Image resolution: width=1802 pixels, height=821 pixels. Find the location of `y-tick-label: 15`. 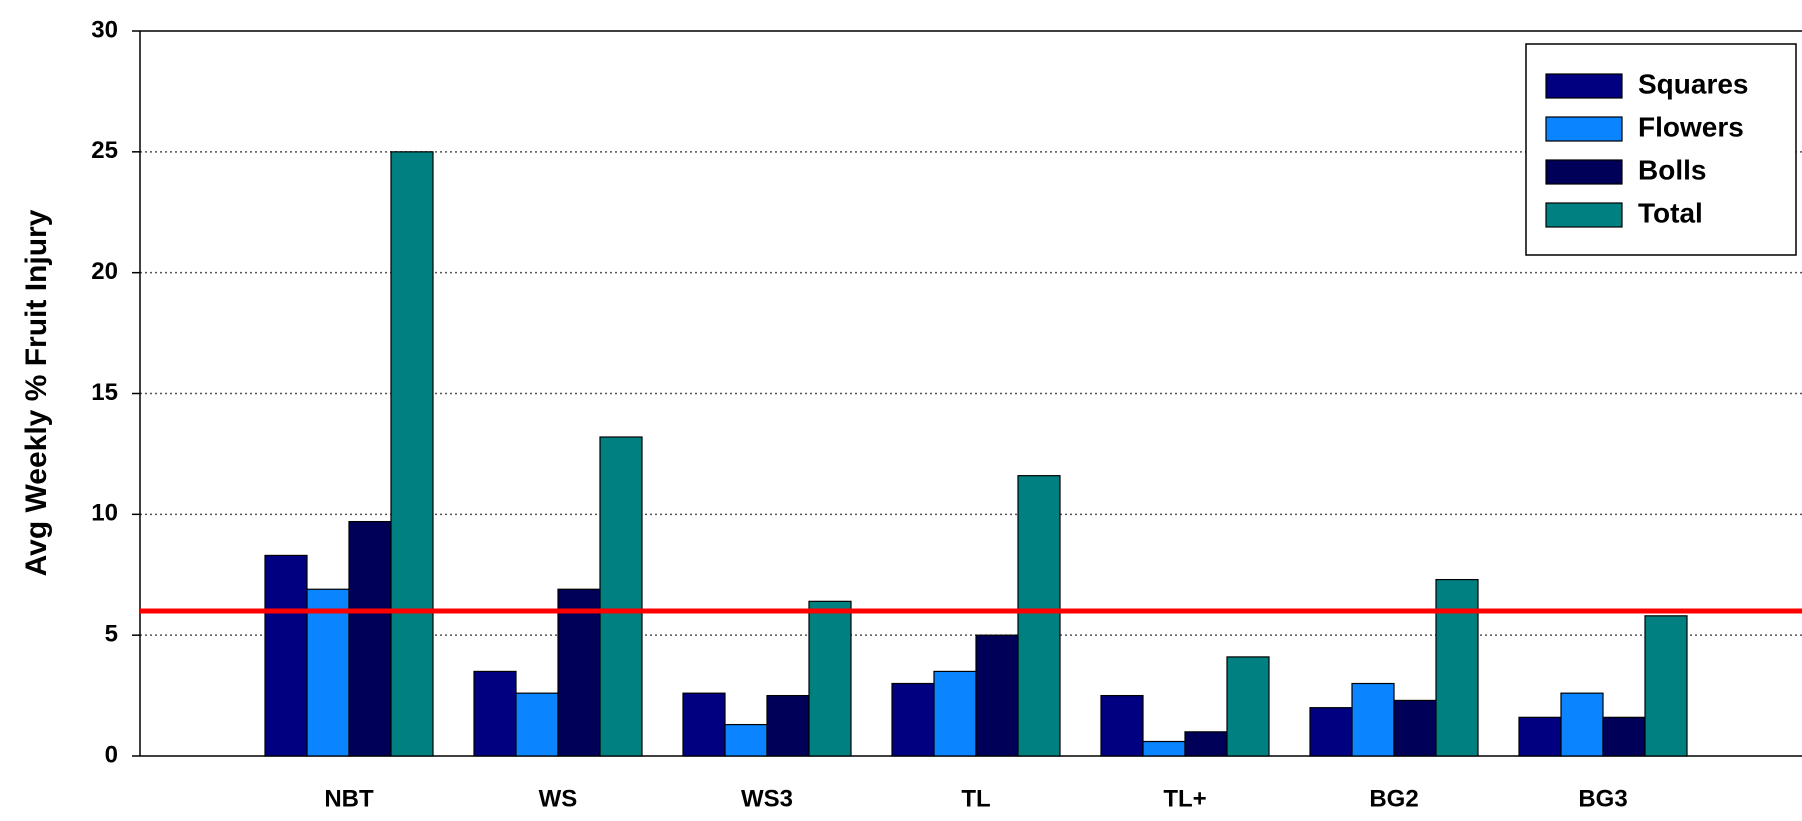

y-tick-label: 15 is located at coordinates (104, 392).